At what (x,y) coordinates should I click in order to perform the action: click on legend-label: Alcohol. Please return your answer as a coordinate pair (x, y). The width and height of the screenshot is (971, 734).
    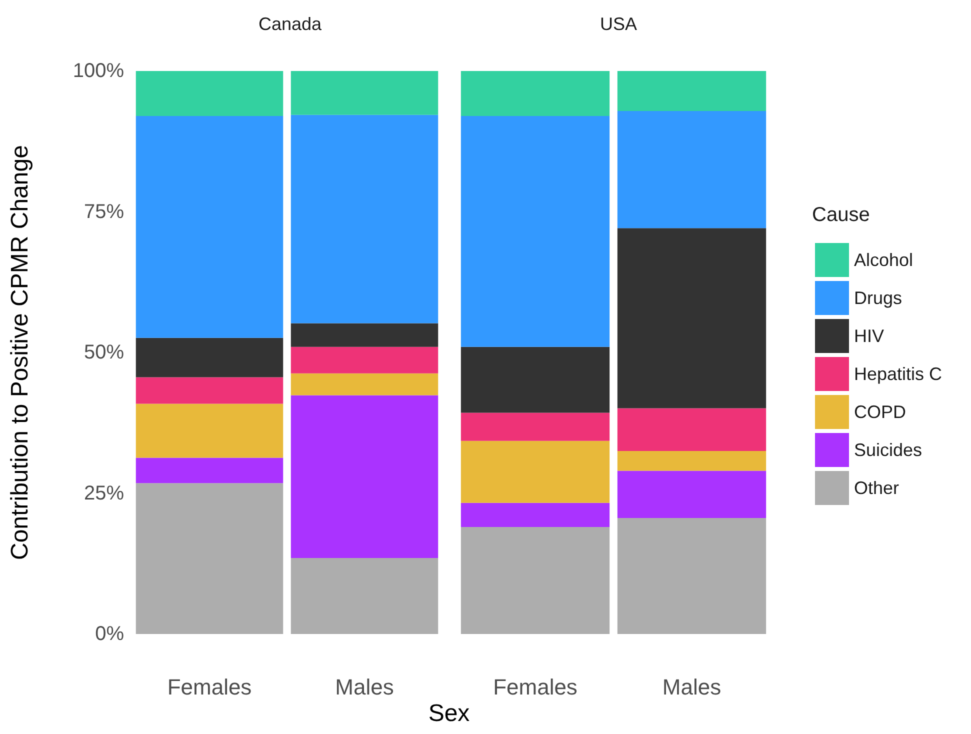
    Looking at the image, I should click on (884, 260).